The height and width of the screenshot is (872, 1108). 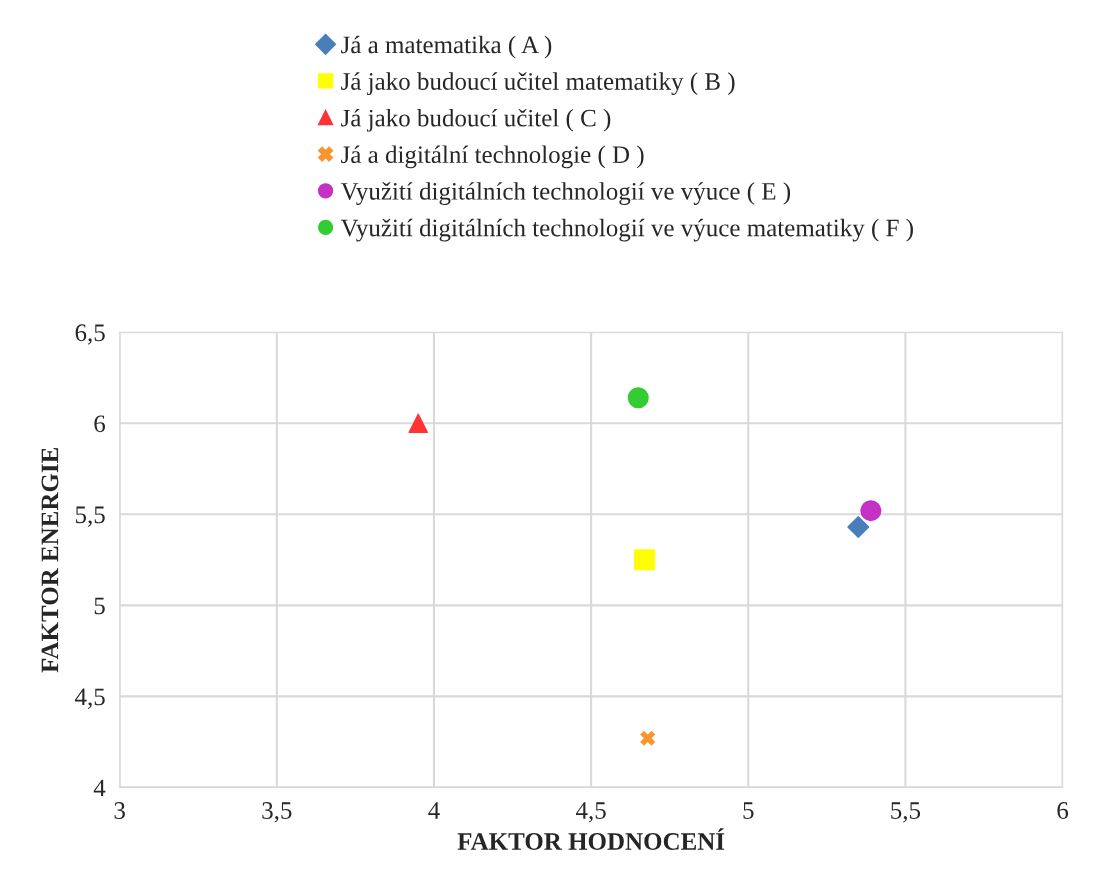 I want to click on legend-label: Já a digitální technologie ( D ), so click(x=492, y=157).